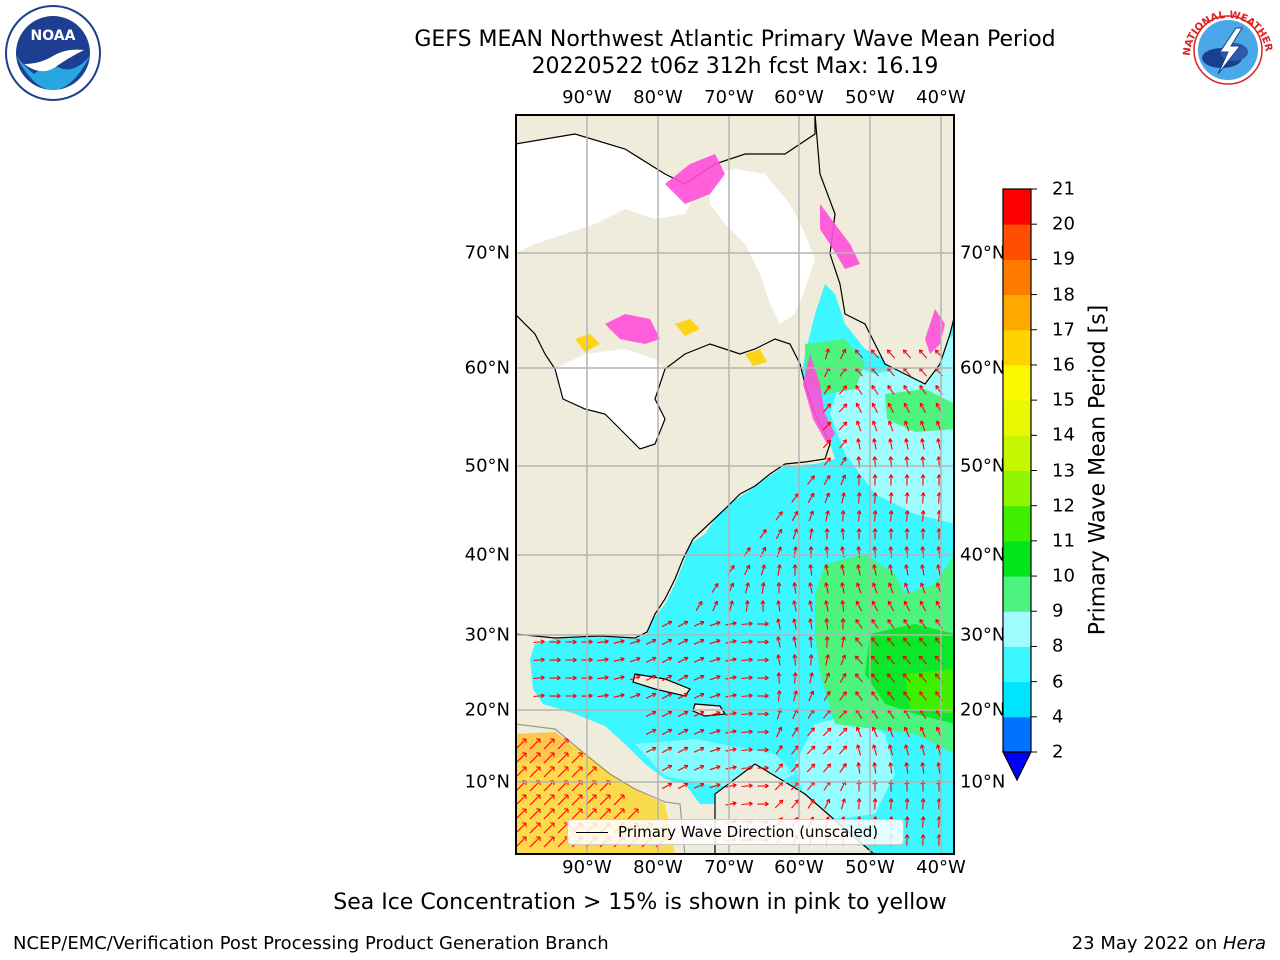  Describe the element at coordinates (1019, 485) in the screenshot. I see `colorbar-graphic` at that location.